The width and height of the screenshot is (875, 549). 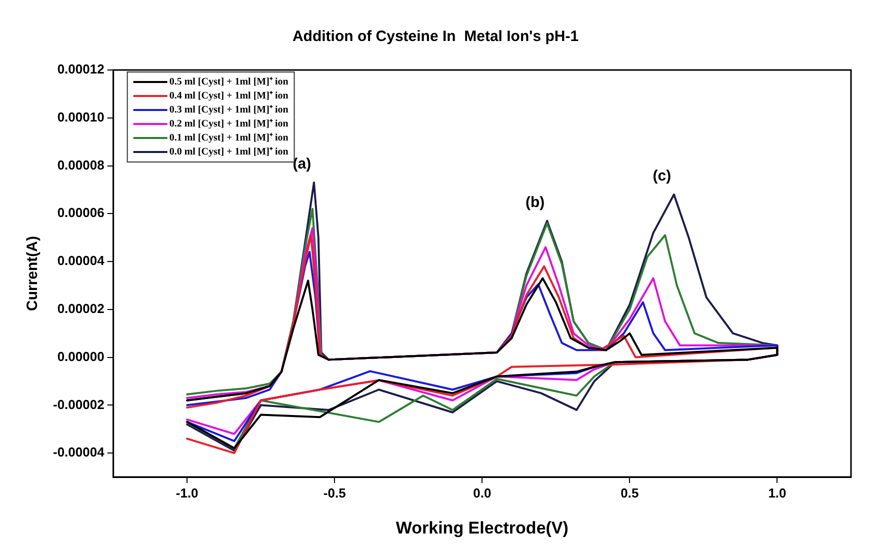 I want to click on legend-label: 0.4 ml [Cyst] + 1ml [M]⁺ ion, so click(x=229, y=96).